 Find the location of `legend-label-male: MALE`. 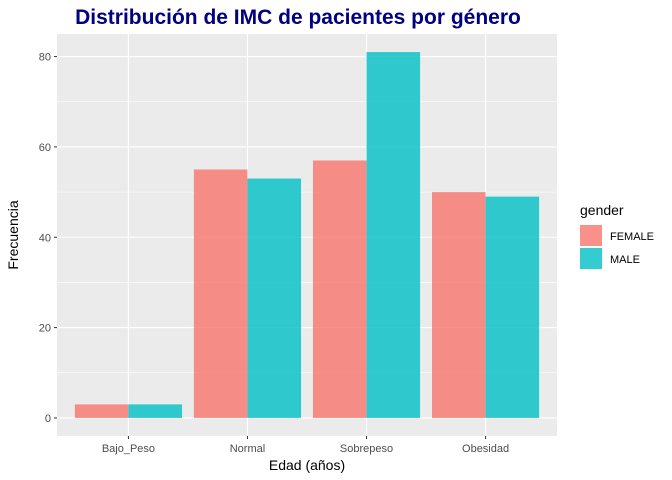

legend-label-male: MALE is located at coordinates (625, 260).